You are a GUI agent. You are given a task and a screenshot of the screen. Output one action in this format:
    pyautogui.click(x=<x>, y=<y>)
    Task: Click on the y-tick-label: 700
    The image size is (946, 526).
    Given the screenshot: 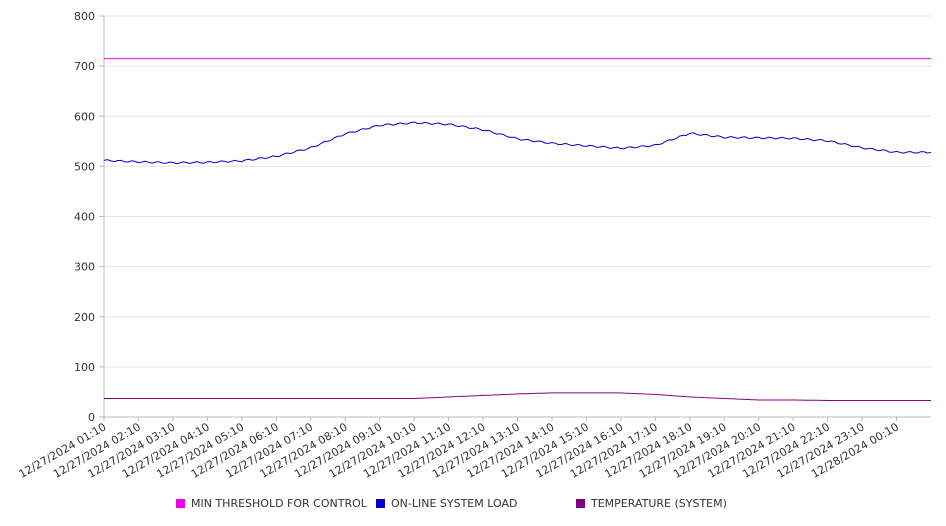 What is the action you would take?
    pyautogui.click(x=84, y=66)
    